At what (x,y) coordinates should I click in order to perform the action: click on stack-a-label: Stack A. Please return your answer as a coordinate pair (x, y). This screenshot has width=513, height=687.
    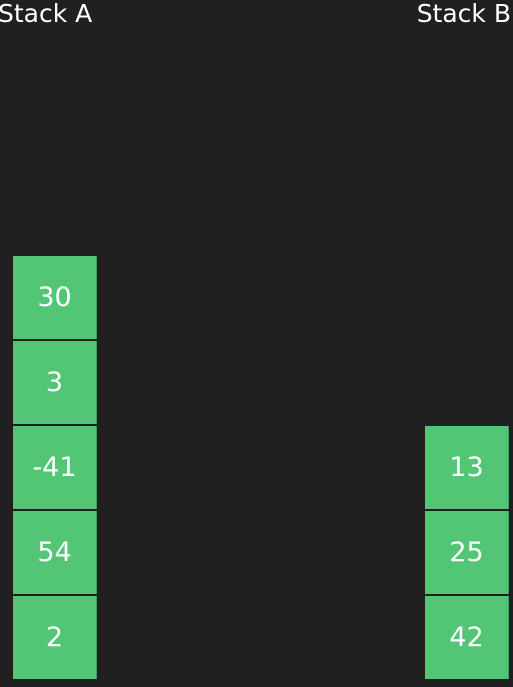
    Looking at the image, I should click on (46, 14).